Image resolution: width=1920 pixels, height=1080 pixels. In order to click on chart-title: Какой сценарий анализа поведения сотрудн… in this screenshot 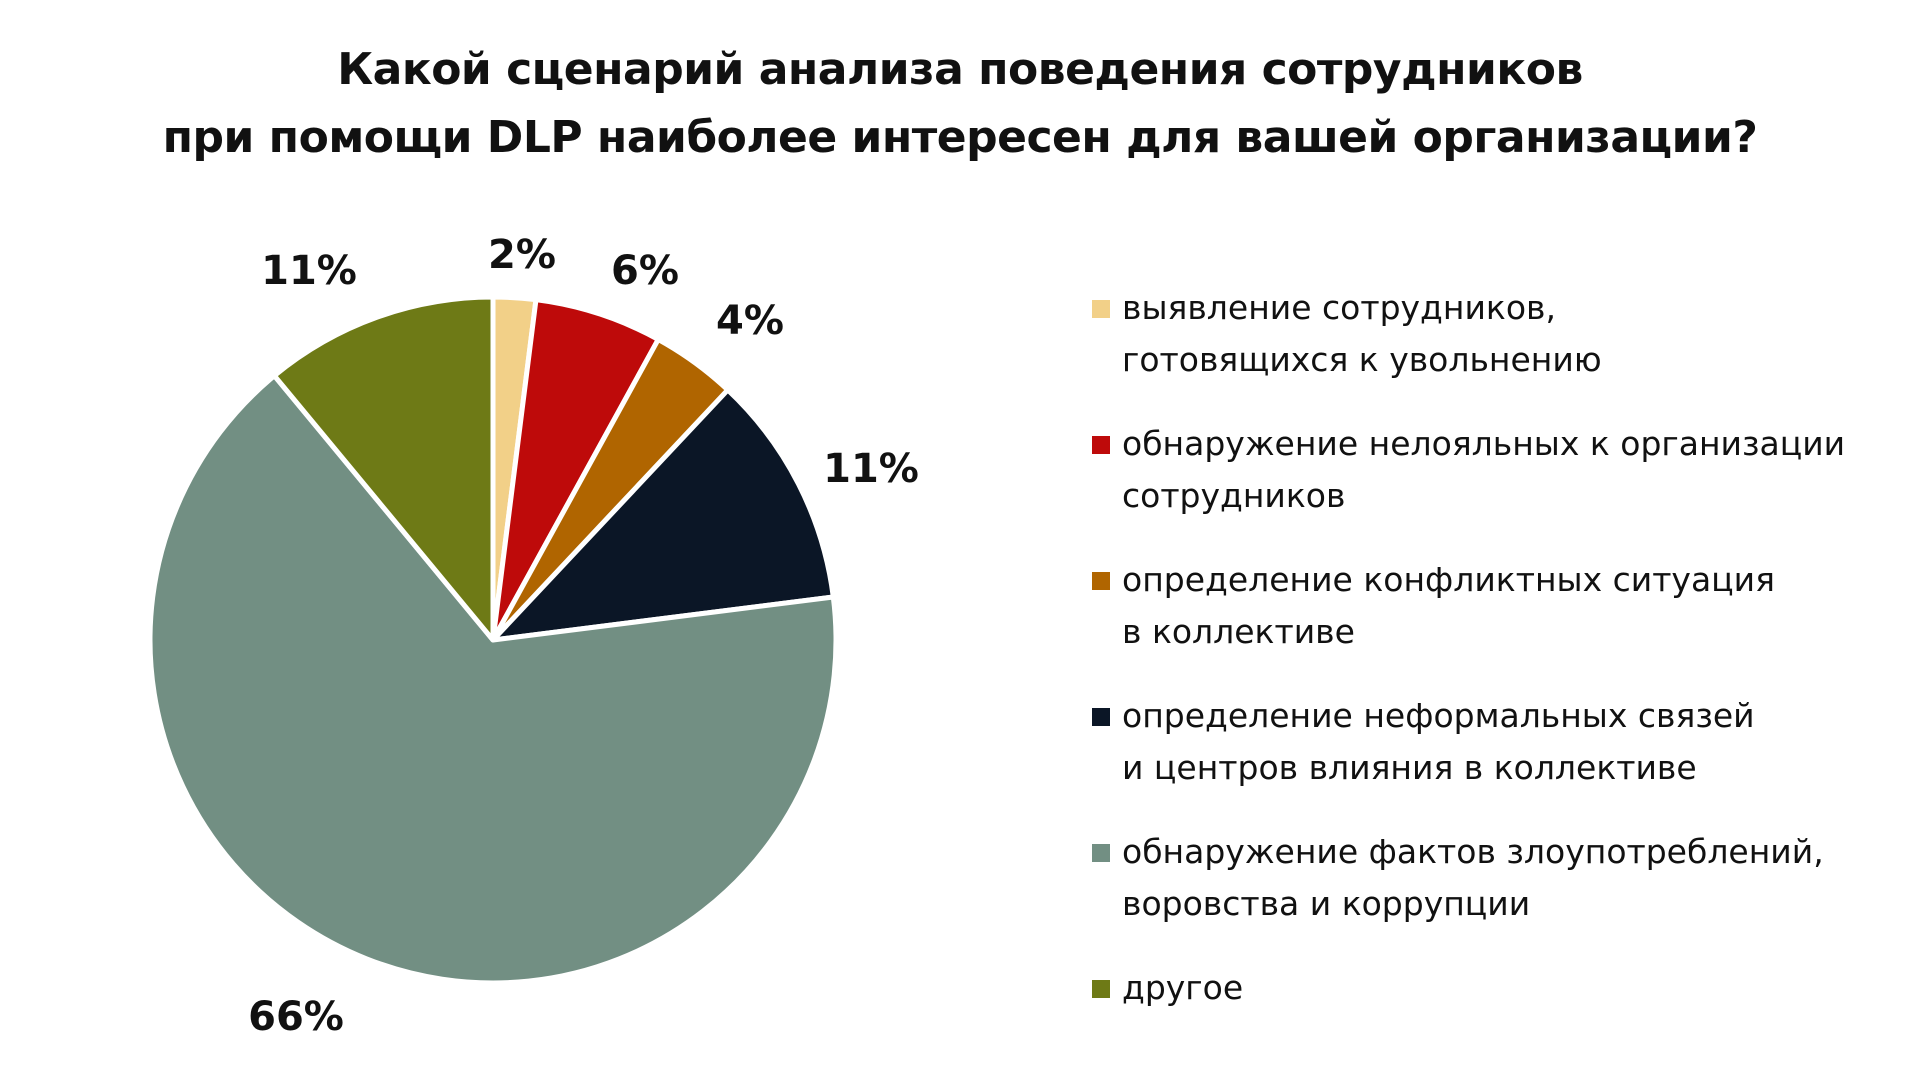, I will do `click(960, 104)`.